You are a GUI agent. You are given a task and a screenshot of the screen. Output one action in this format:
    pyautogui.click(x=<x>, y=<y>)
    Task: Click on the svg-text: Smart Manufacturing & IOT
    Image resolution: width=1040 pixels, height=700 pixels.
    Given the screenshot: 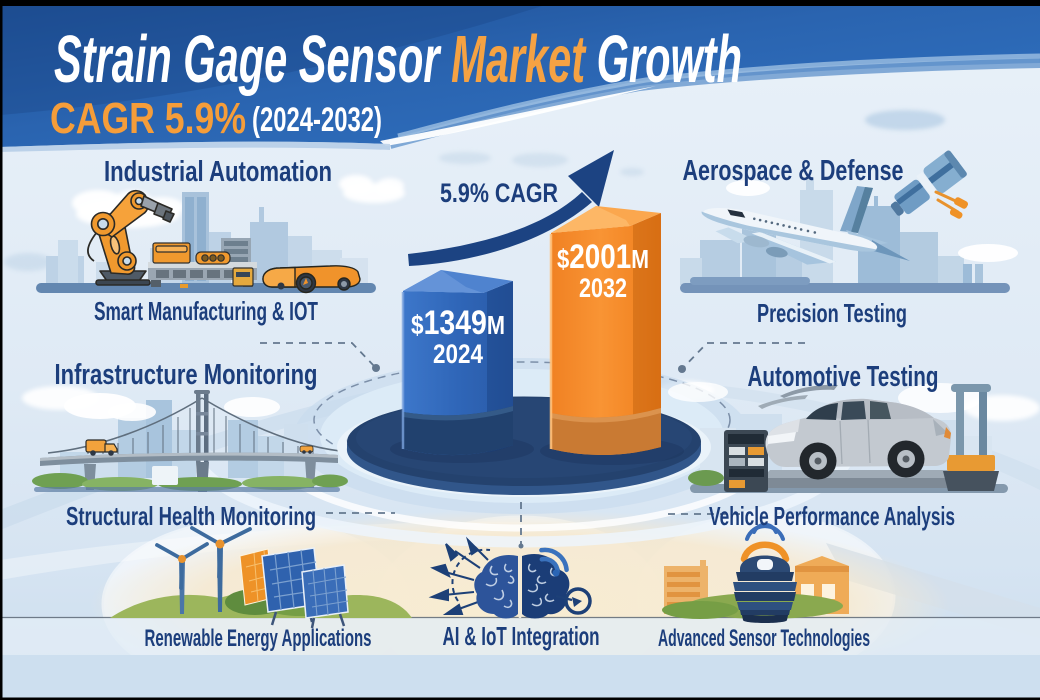 What is the action you would take?
    pyautogui.click(x=206, y=311)
    